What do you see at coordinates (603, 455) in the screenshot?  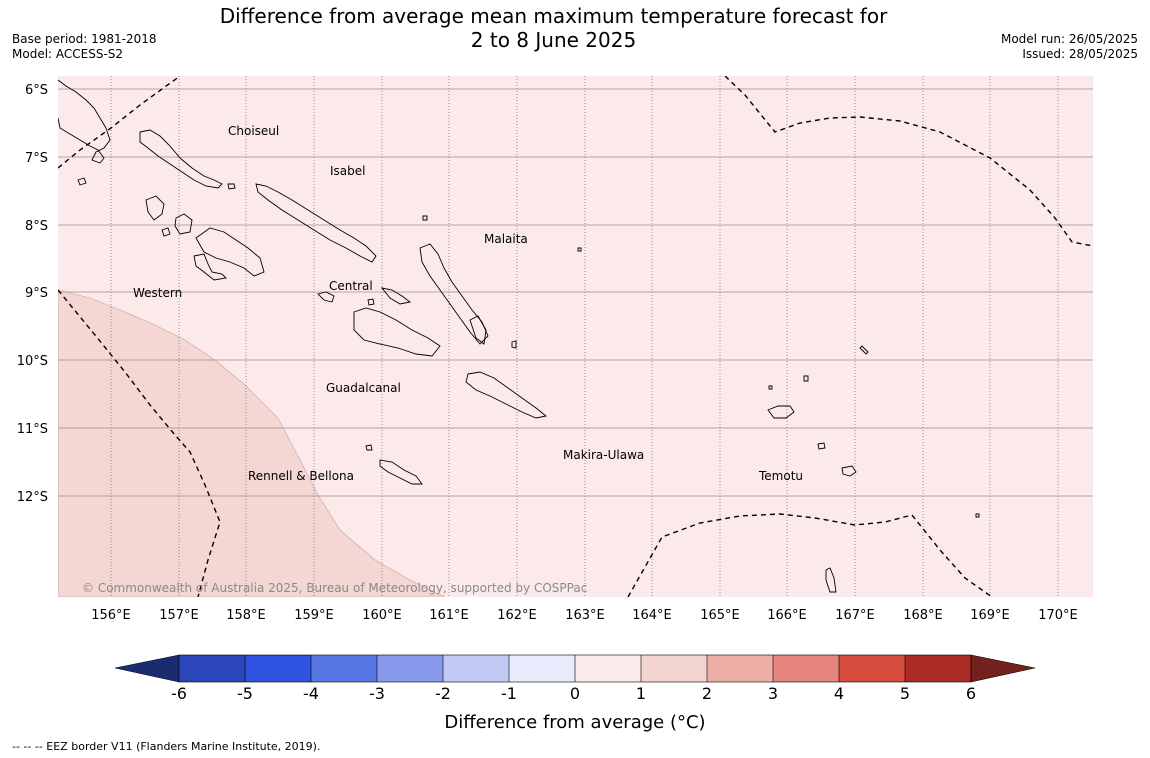 I see `region-label-makira-ulawa: Makira-Ulawa` at bounding box center [603, 455].